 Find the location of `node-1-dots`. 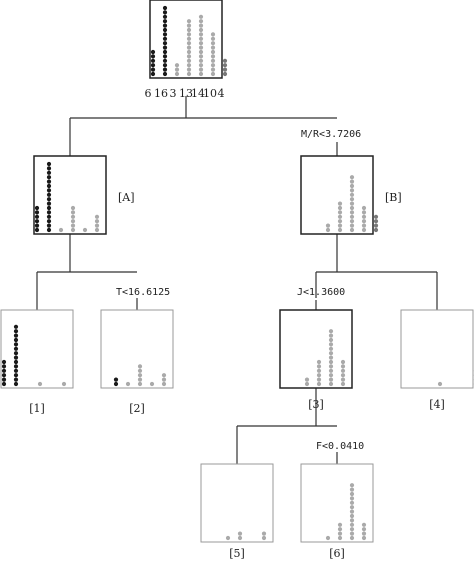

node-1-dots is located at coordinates (34, 355).